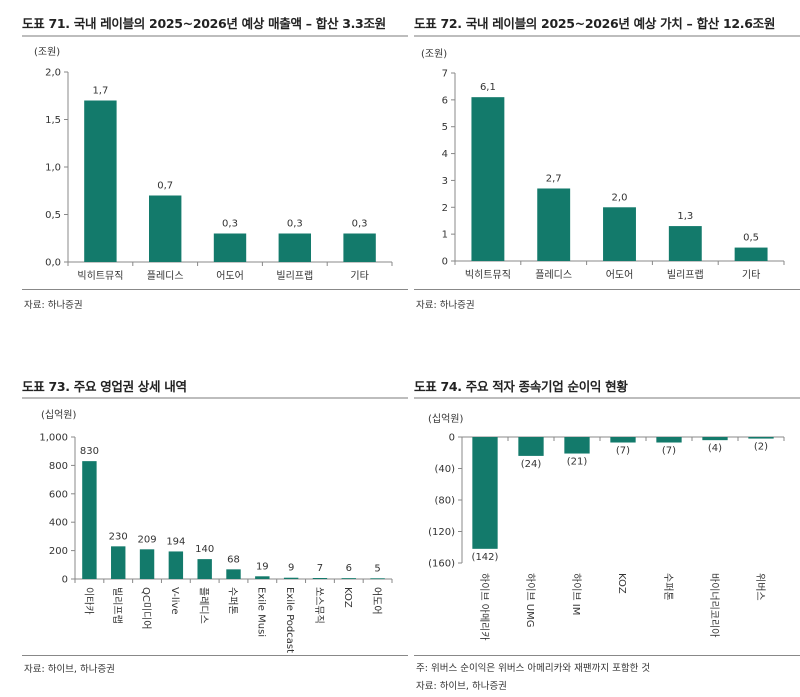 This screenshot has height=697, width=800. What do you see at coordinates (623, 451) in the screenshot?
I see `data-label: (7)` at bounding box center [623, 451].